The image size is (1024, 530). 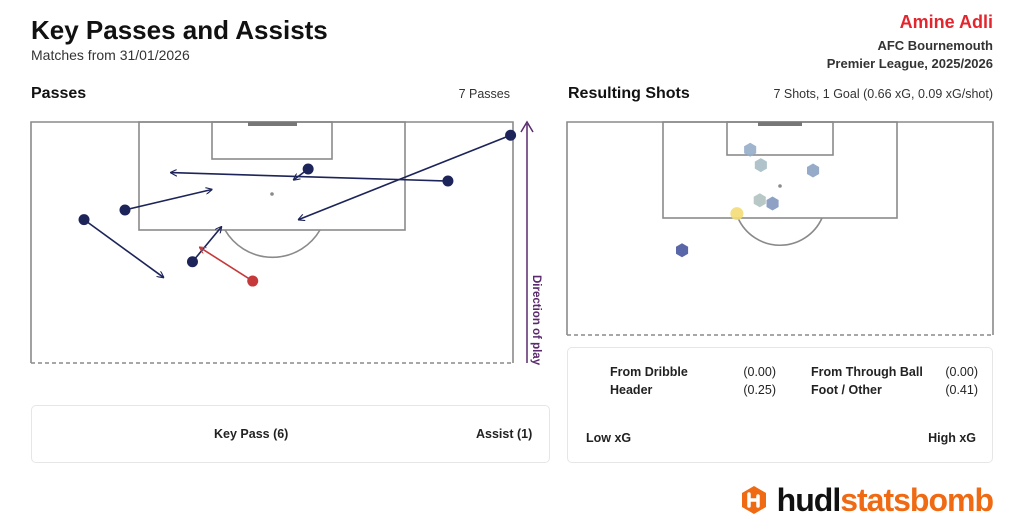 What do you see at coordinates (110, 55) in the screenshot?
I see `page-subtitle: Matches from 31/01/2026` at bounding box center [110, 55].